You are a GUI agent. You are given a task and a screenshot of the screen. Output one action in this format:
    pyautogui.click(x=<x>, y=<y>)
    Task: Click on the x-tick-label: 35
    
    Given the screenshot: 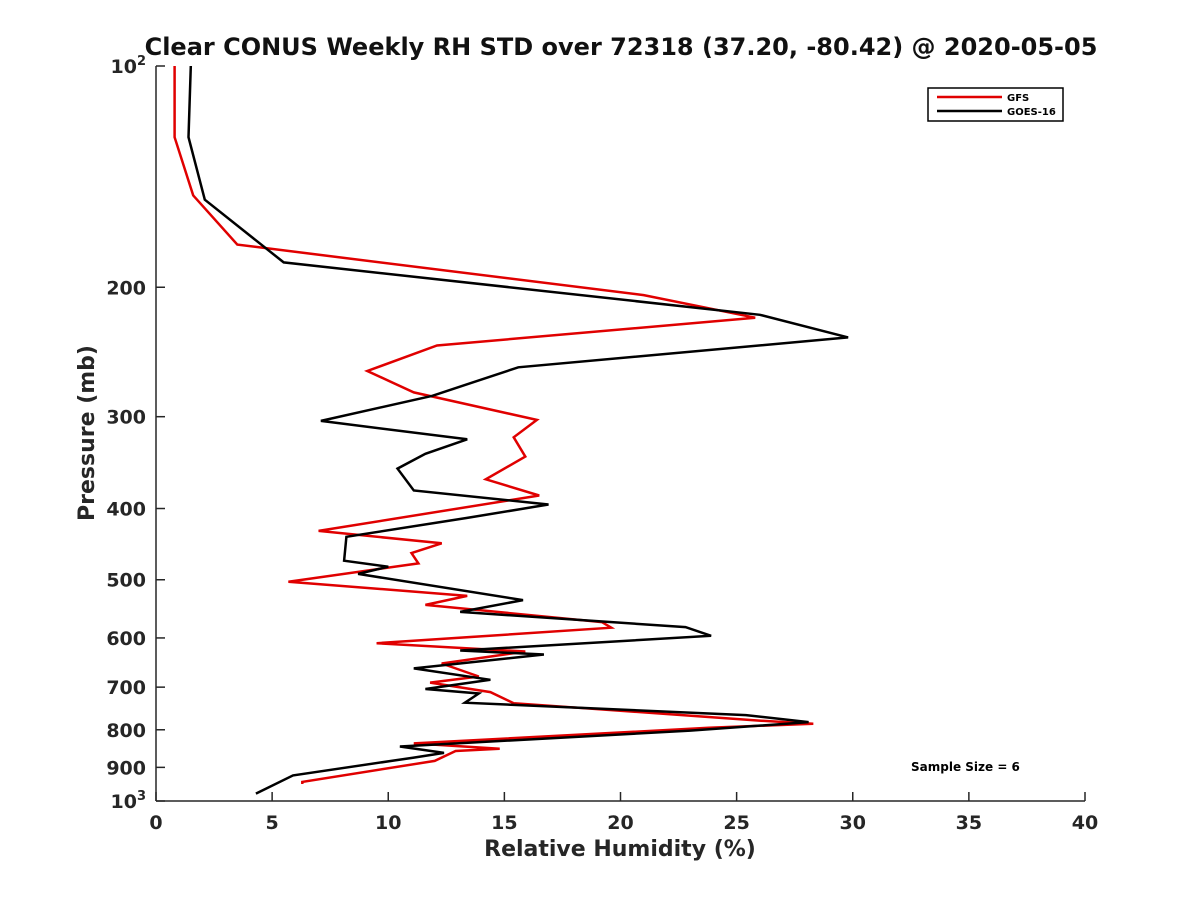 What is the action you would take?
    pyautogui.click(x=969, y=823)
    